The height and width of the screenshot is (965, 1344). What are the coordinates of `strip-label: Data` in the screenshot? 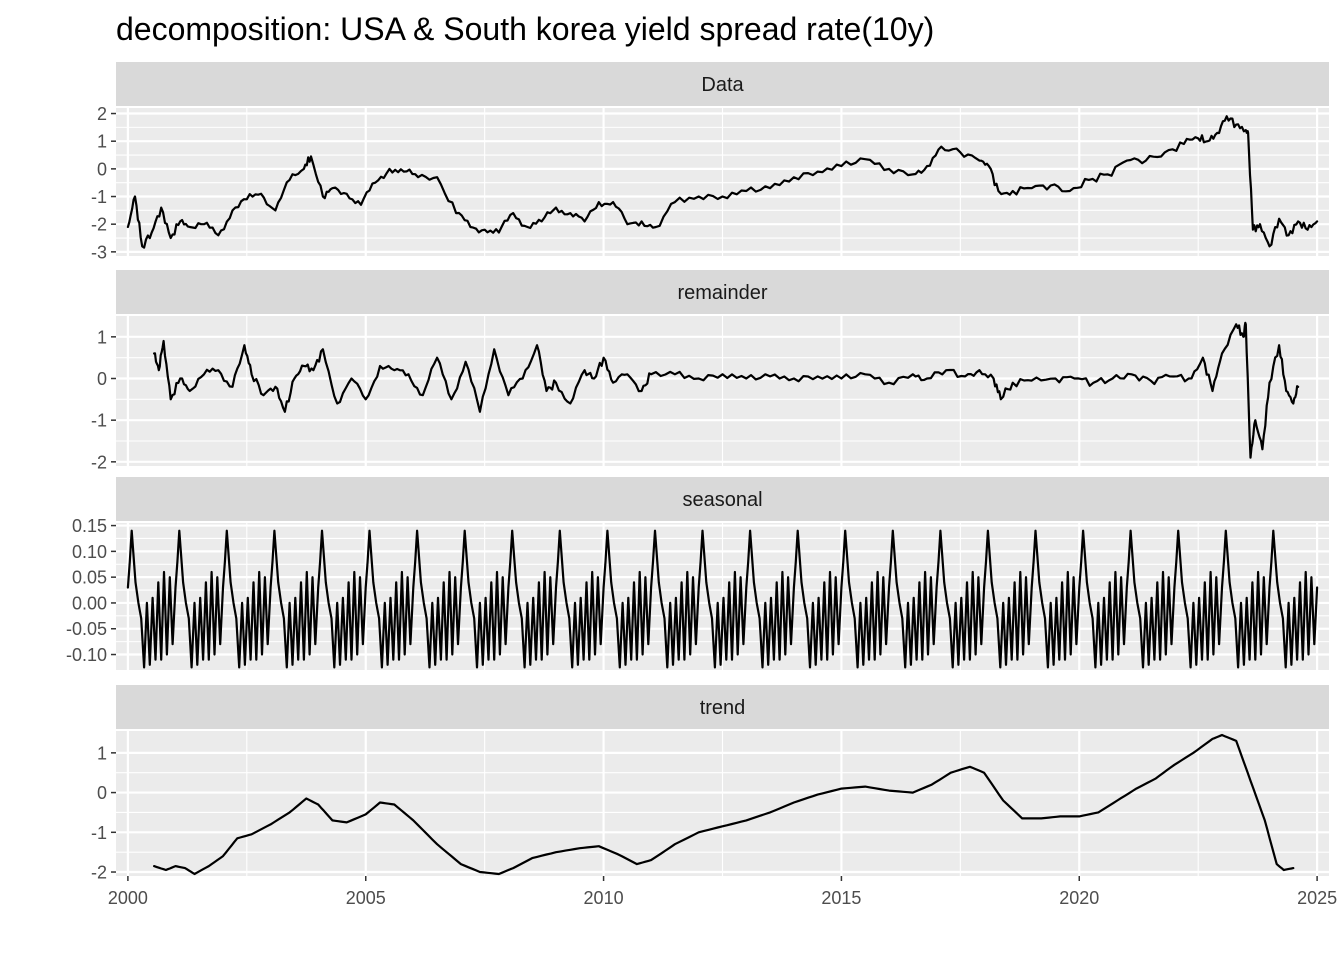 It's located at (722, 85).